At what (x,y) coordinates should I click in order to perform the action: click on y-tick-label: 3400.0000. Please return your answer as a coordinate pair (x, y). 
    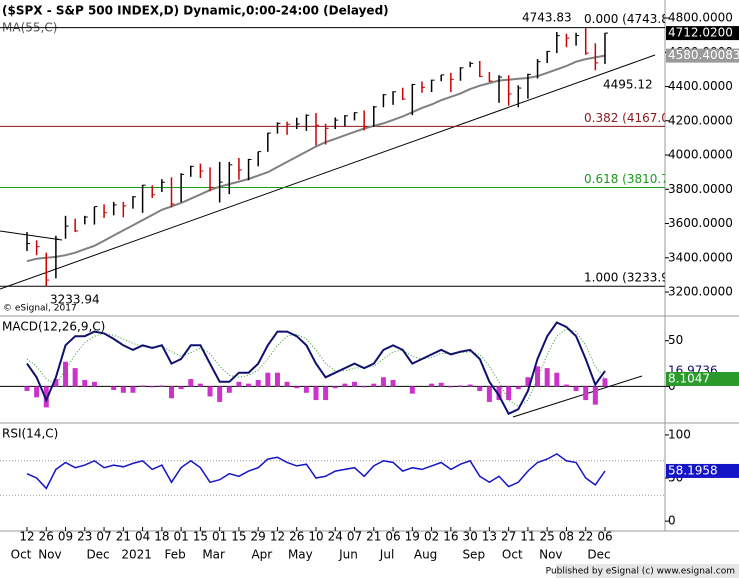
    Looking at the image, I should click on (700, 257).